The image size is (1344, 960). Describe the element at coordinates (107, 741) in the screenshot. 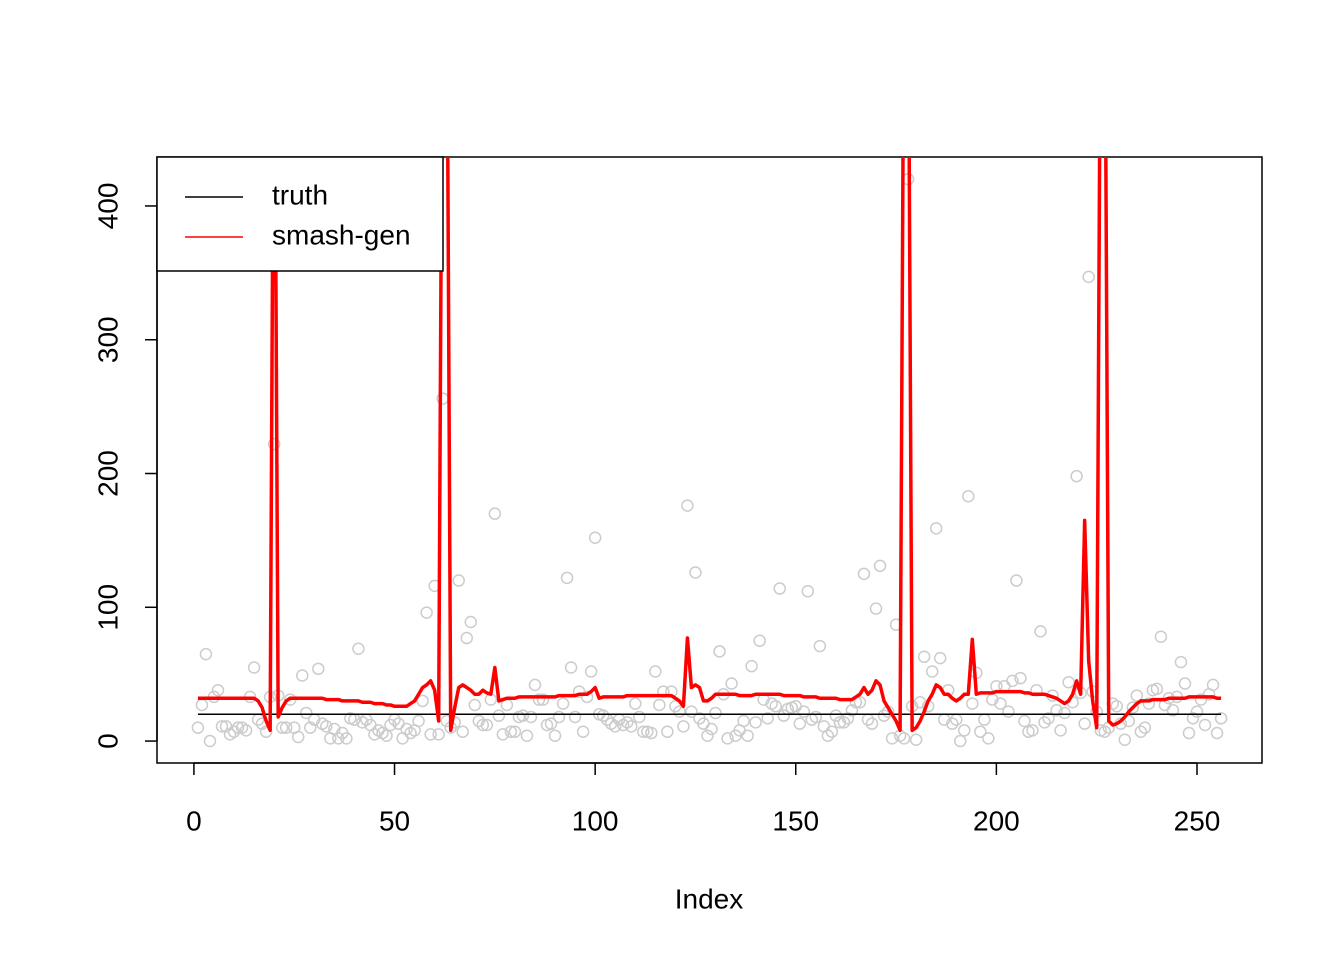

I see `y-tick-label: 0` at that location.